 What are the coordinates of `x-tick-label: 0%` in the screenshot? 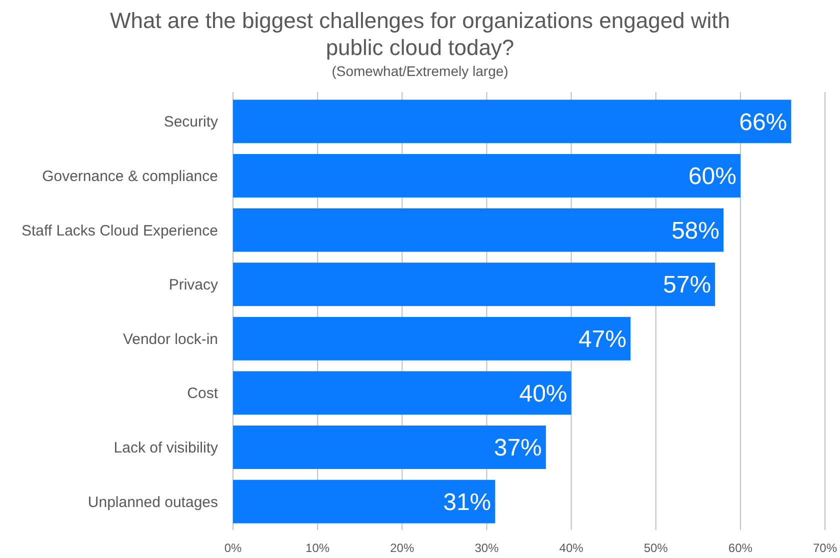 It's located at (233, 548).